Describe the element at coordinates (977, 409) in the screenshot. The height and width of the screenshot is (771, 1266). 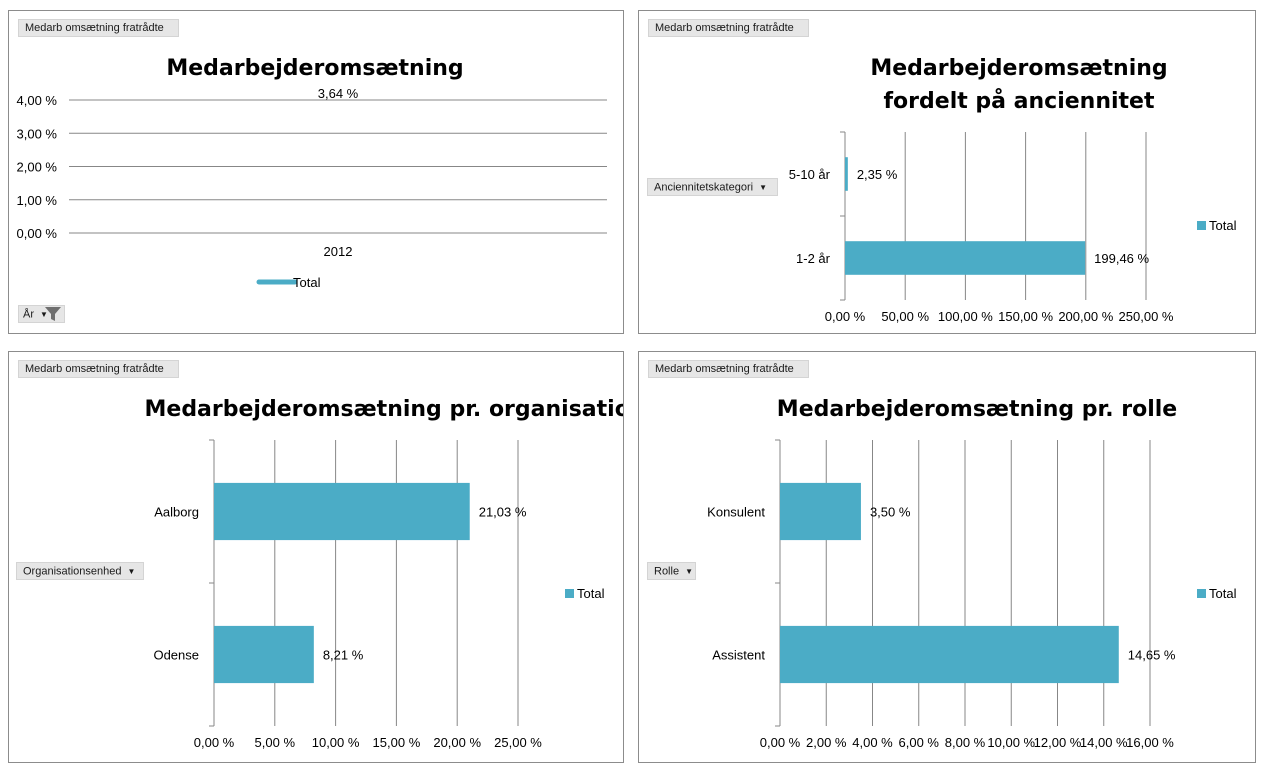
I see `chart-title: Medarbejderomsætning pr. rolle` at that location.